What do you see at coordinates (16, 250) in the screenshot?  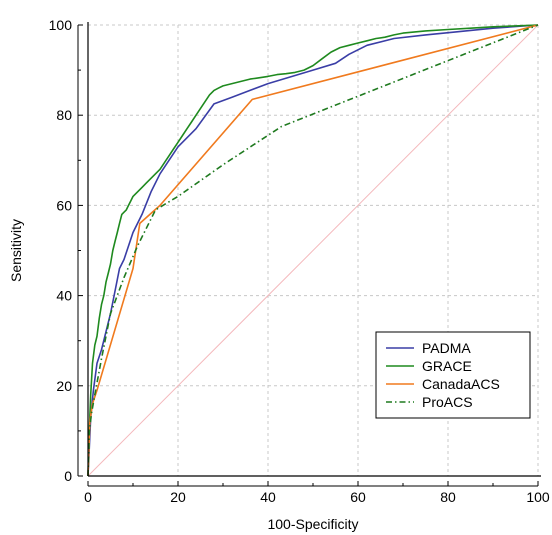 I see `y-axis-label: Sensitivity` at bounding box center [16, 250].